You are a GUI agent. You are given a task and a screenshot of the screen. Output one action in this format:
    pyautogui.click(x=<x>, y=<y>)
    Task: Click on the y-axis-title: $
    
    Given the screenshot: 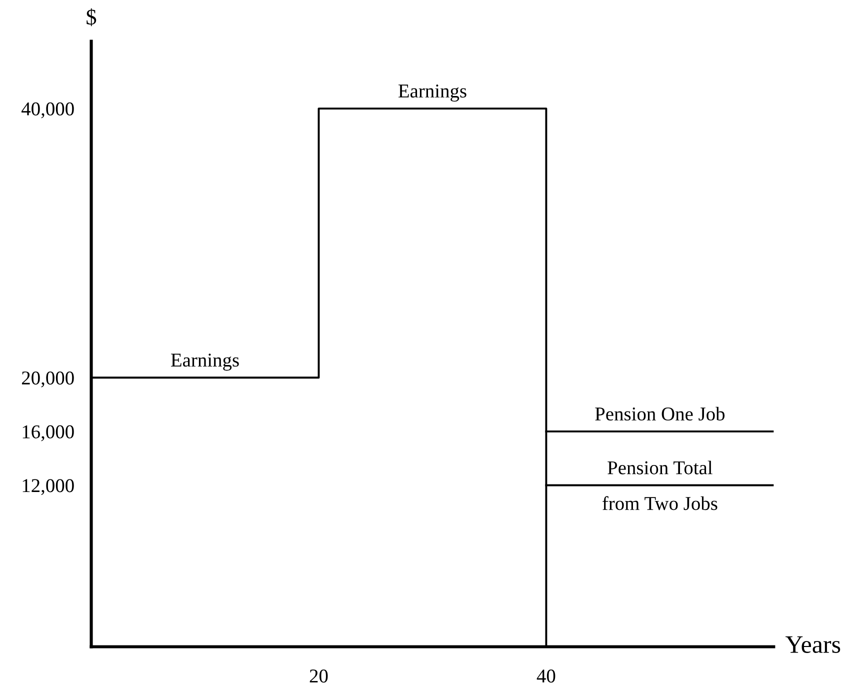 What is the action you would take?
    pyautogui.click(x=91, y=17)
    